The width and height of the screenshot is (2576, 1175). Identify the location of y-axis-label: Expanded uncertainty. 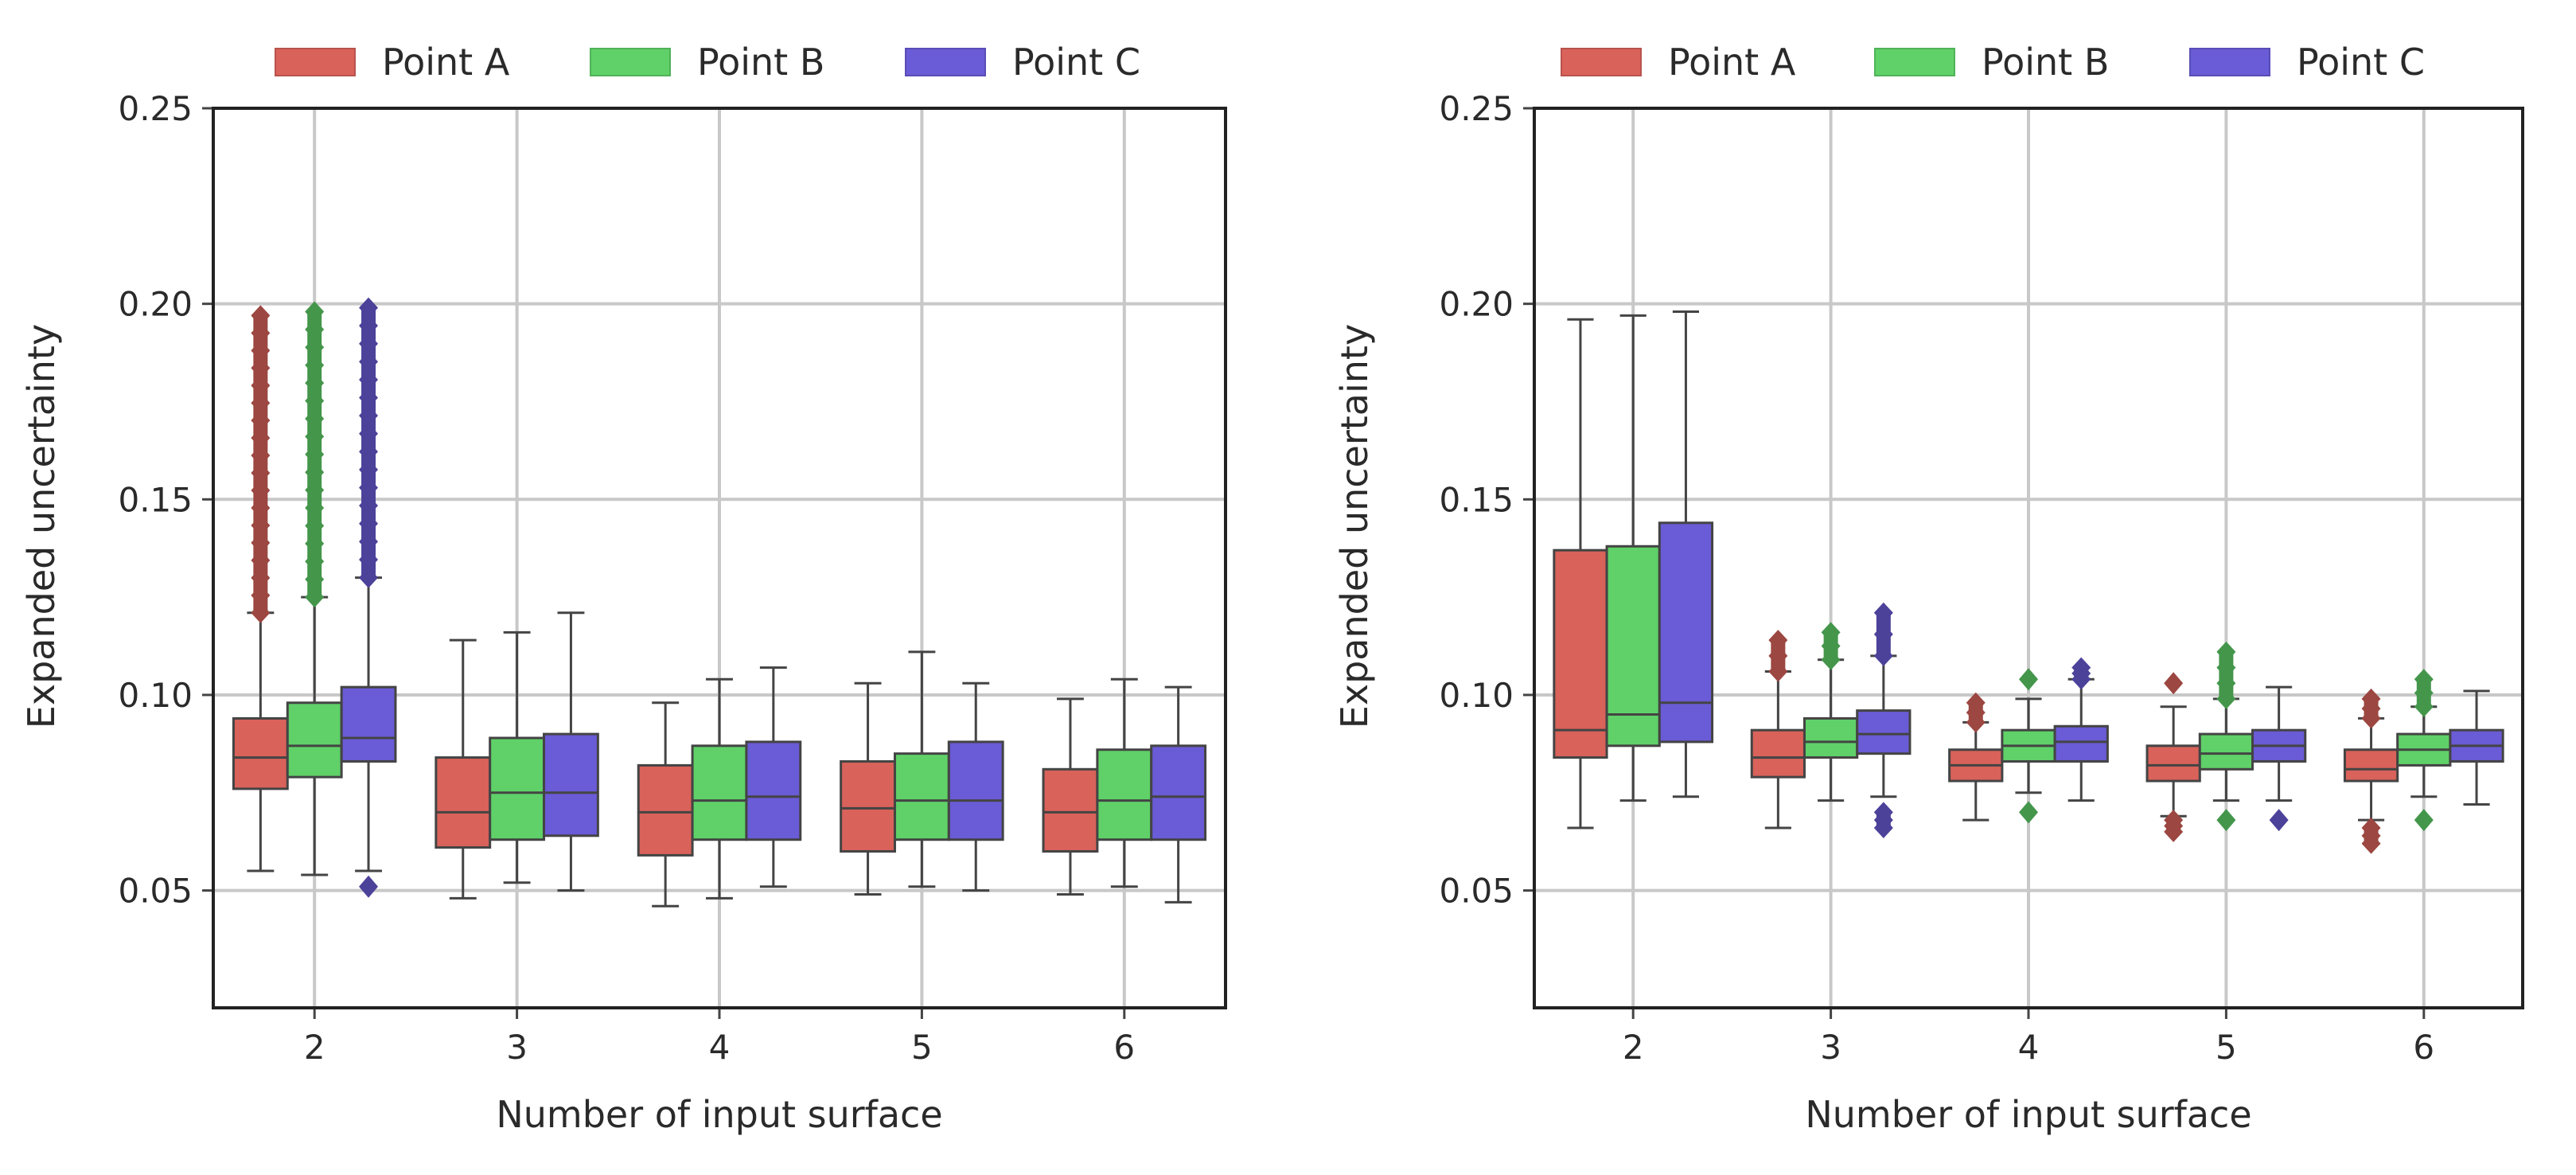
(41, 526).